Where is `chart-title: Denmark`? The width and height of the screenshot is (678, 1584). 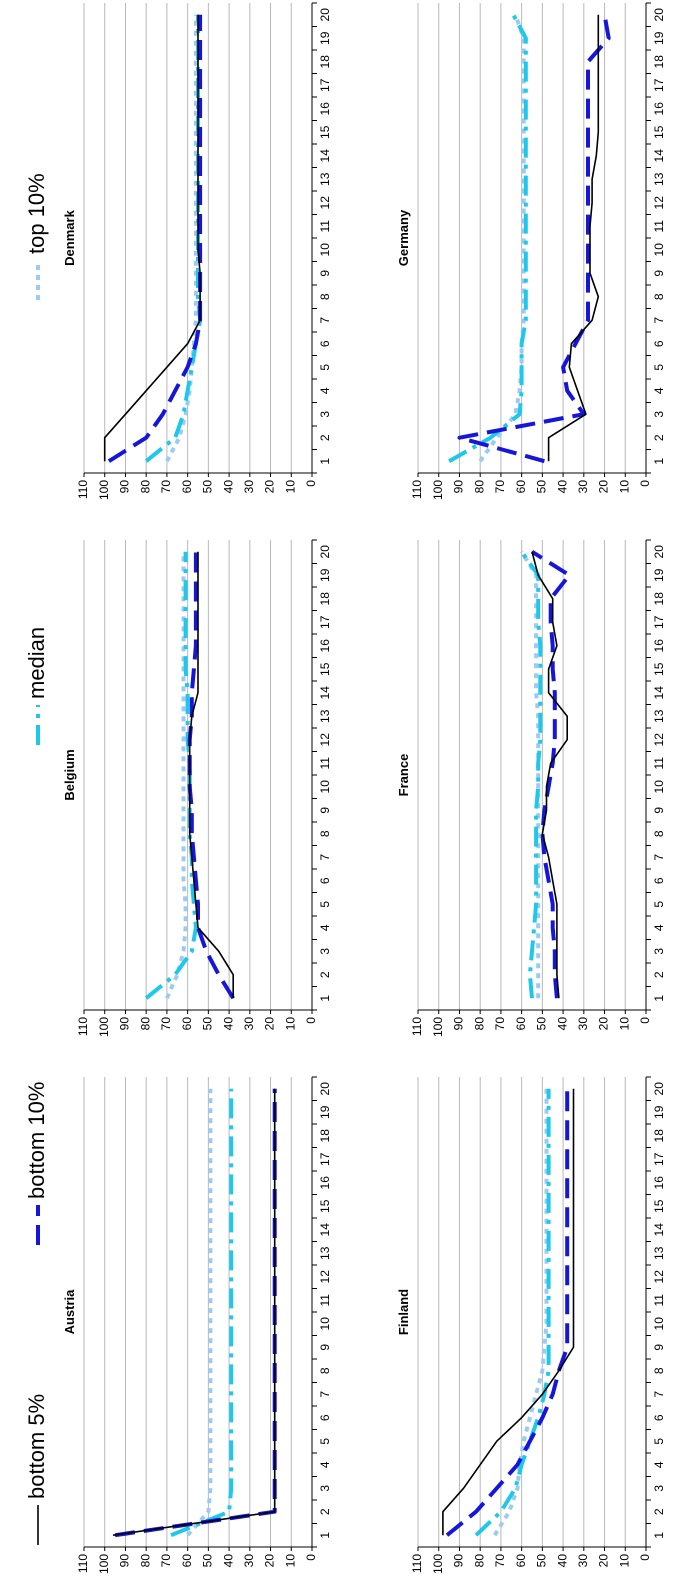 chart-title: Denmark is located at coordinates (69, 237).